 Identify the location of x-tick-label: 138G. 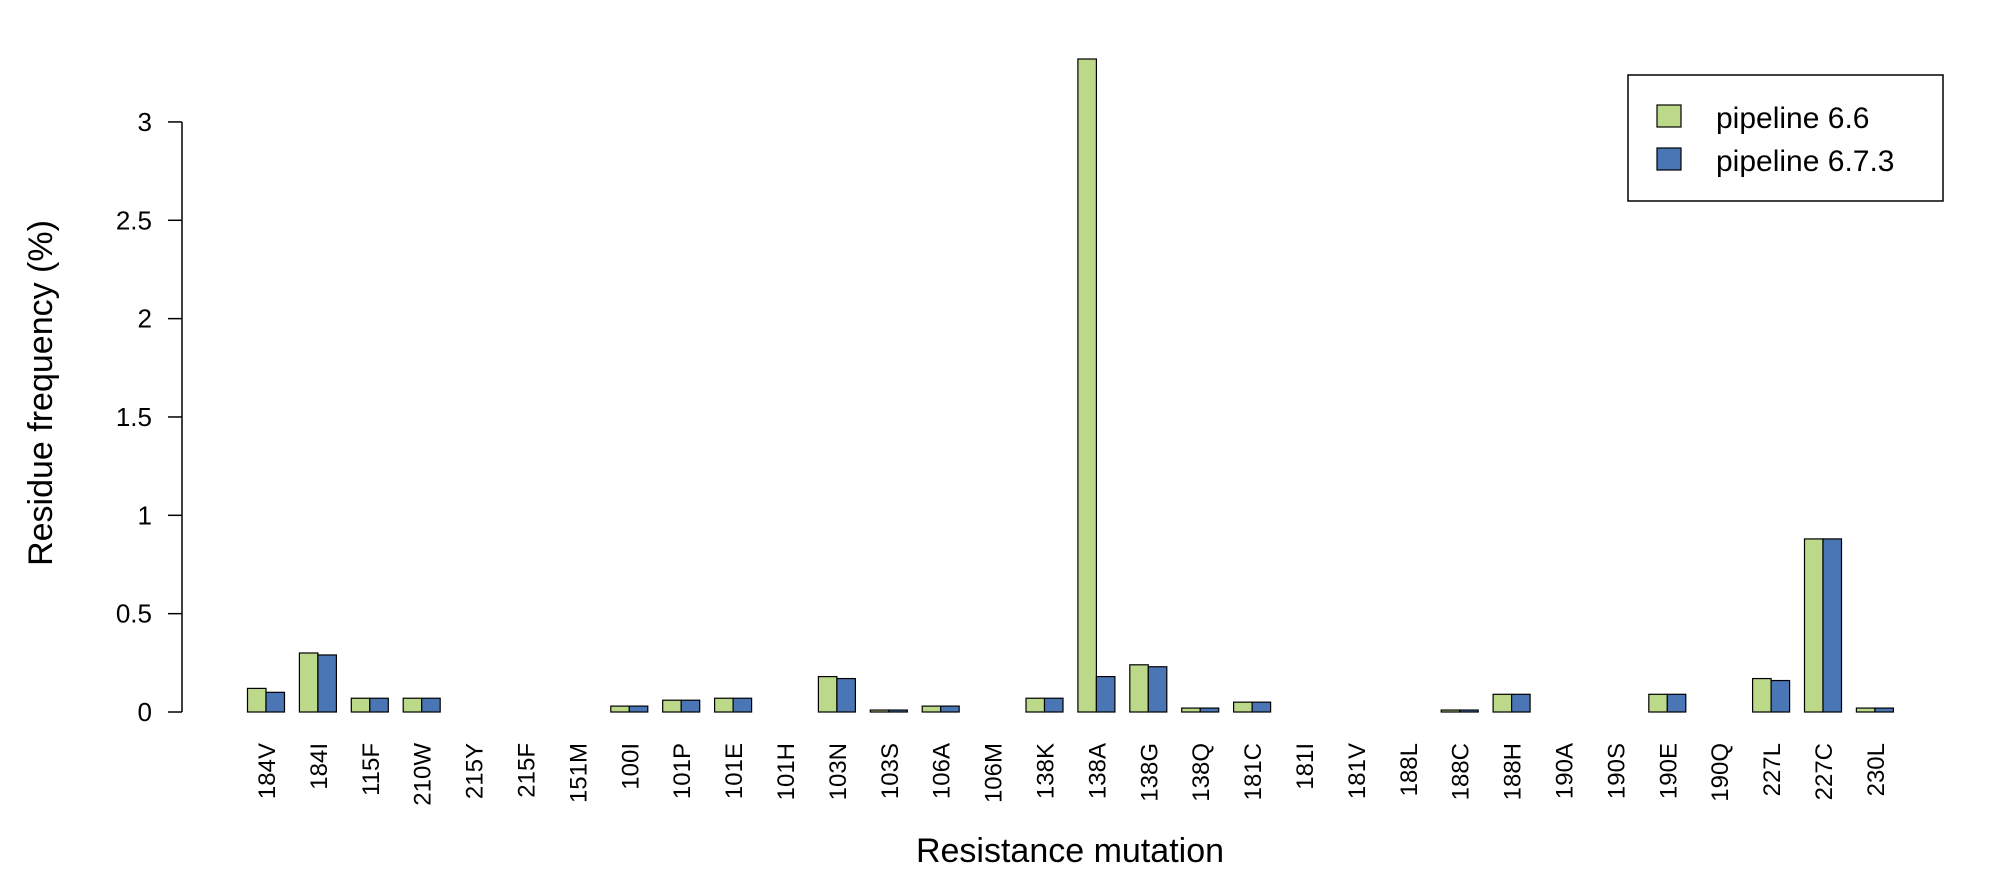
(1149, 772).